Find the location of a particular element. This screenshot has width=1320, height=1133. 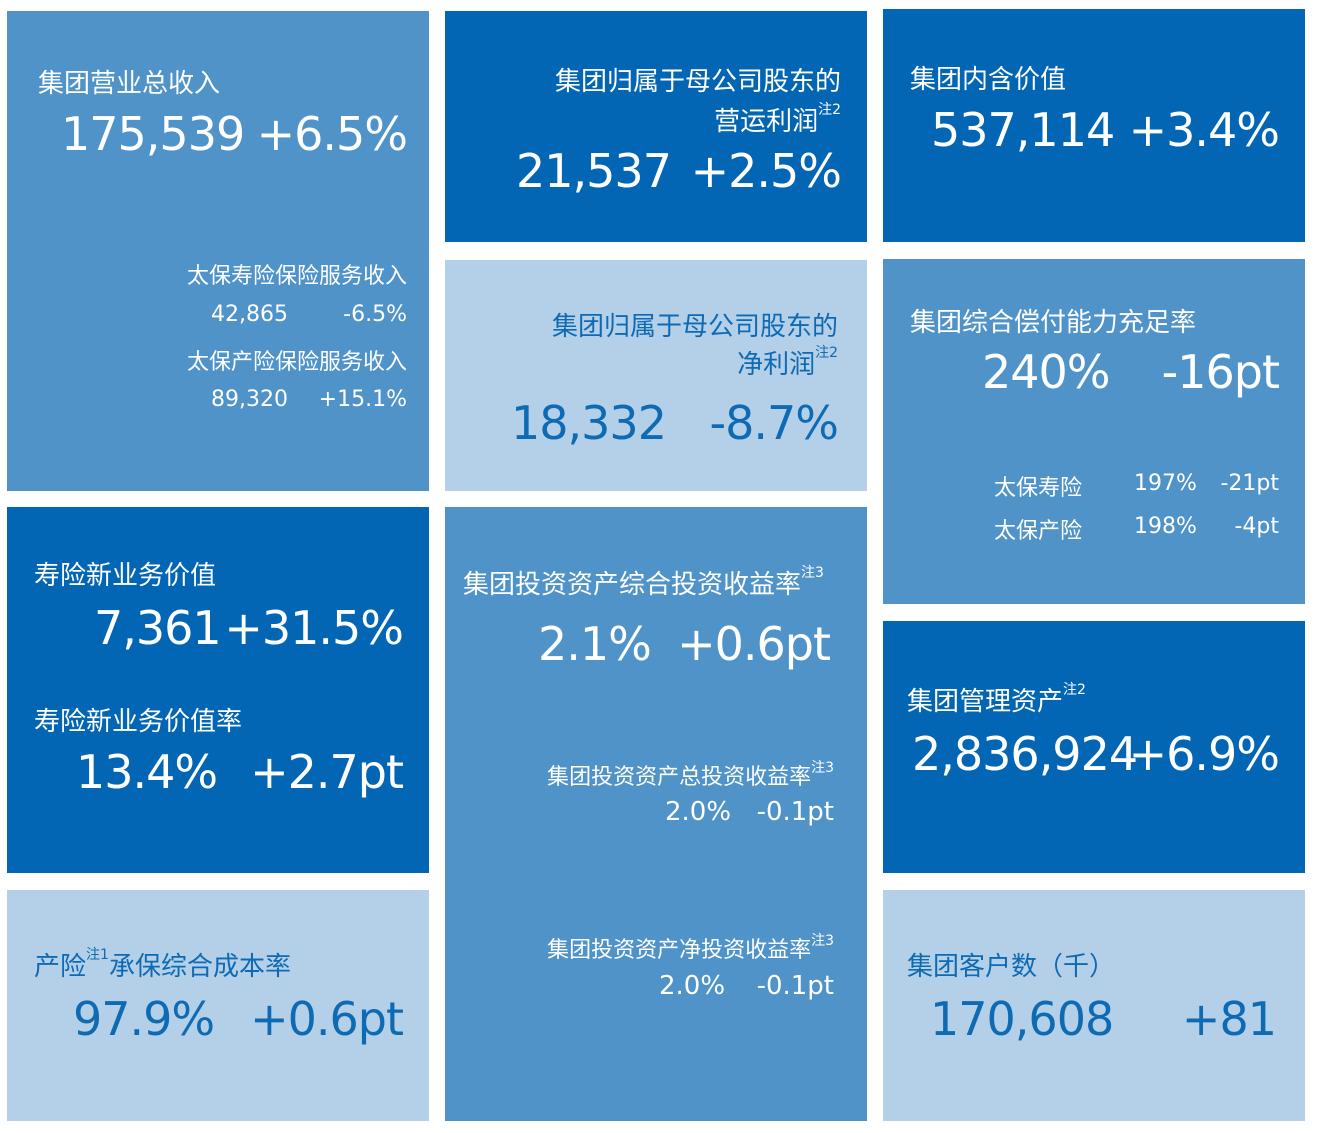

tile-operating-profit: 集团归属于母公司股东的 营运利润注2 21,537 +2.5% is located at coordinates (656, 126).